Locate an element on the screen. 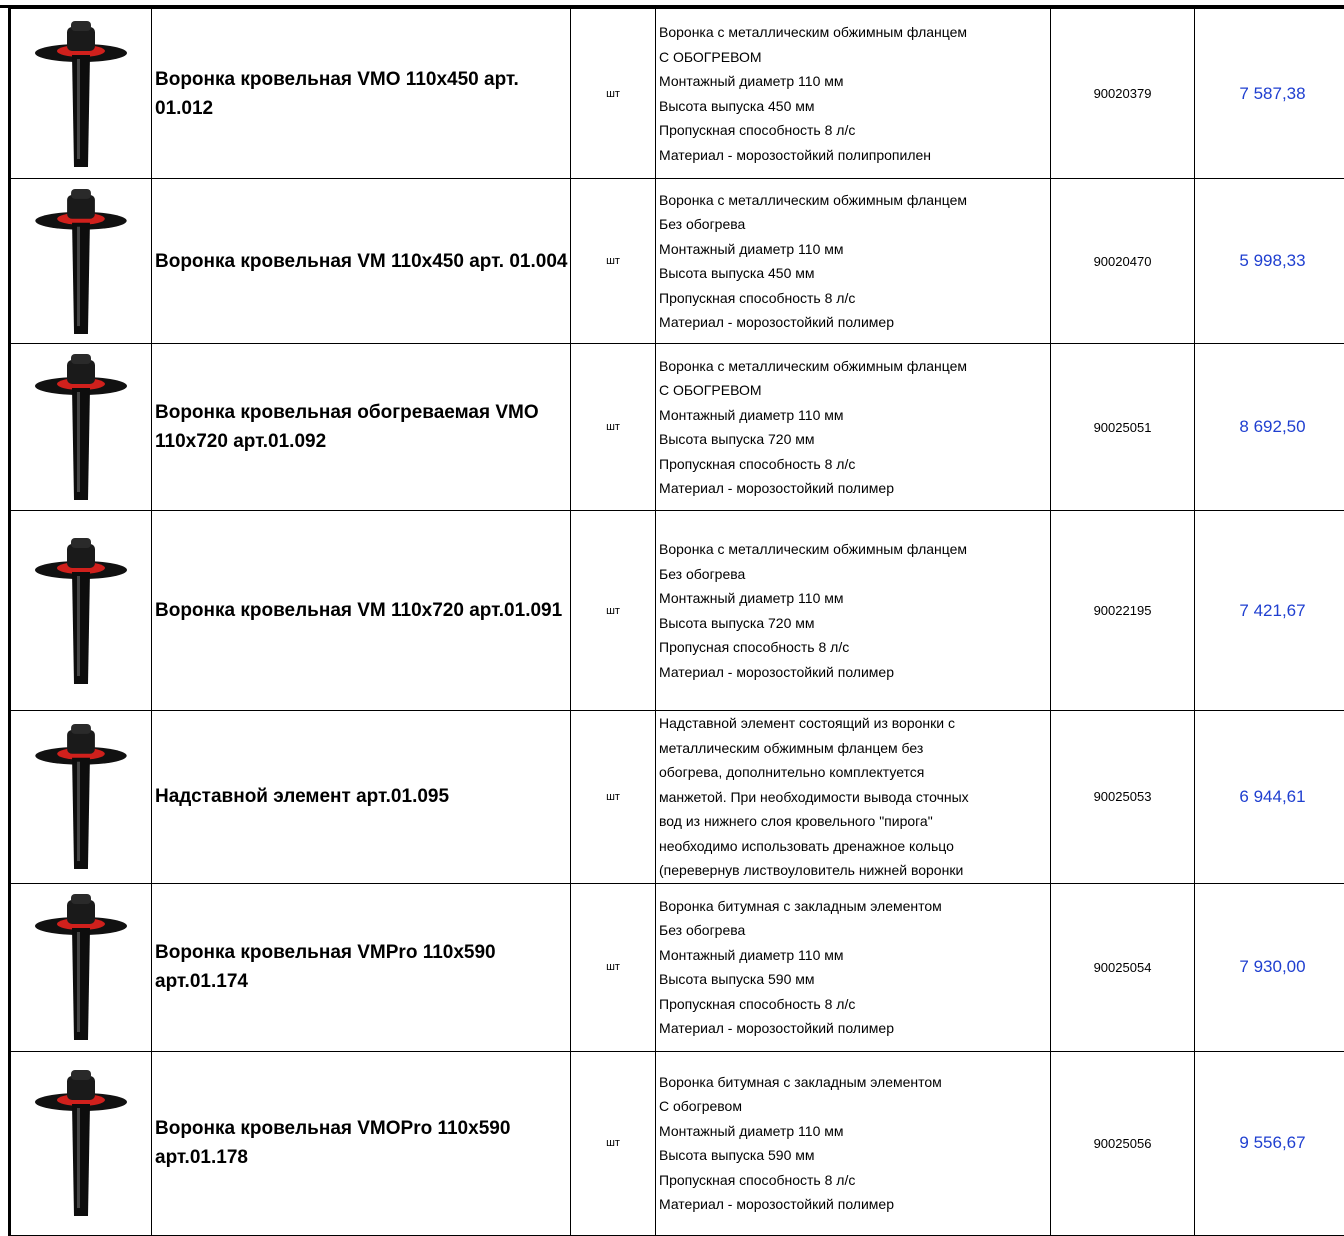 This screenshot has height=1236, width=1344. code-cell: 90025054 is located at coordinates (1123, 967).